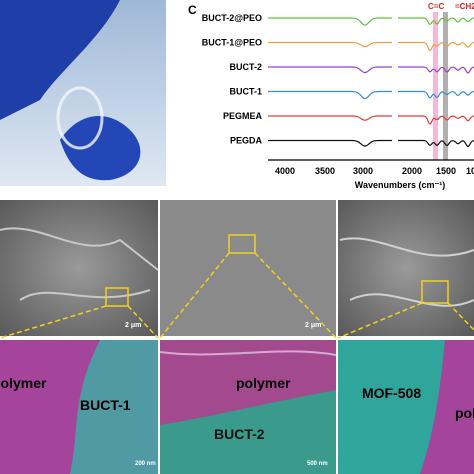 Image resolution: width=474 pixels, height=474 pixels. Describe the element at coordinates (470, 171) in the screenshot. I see `x-tick-label: 10` at that location.